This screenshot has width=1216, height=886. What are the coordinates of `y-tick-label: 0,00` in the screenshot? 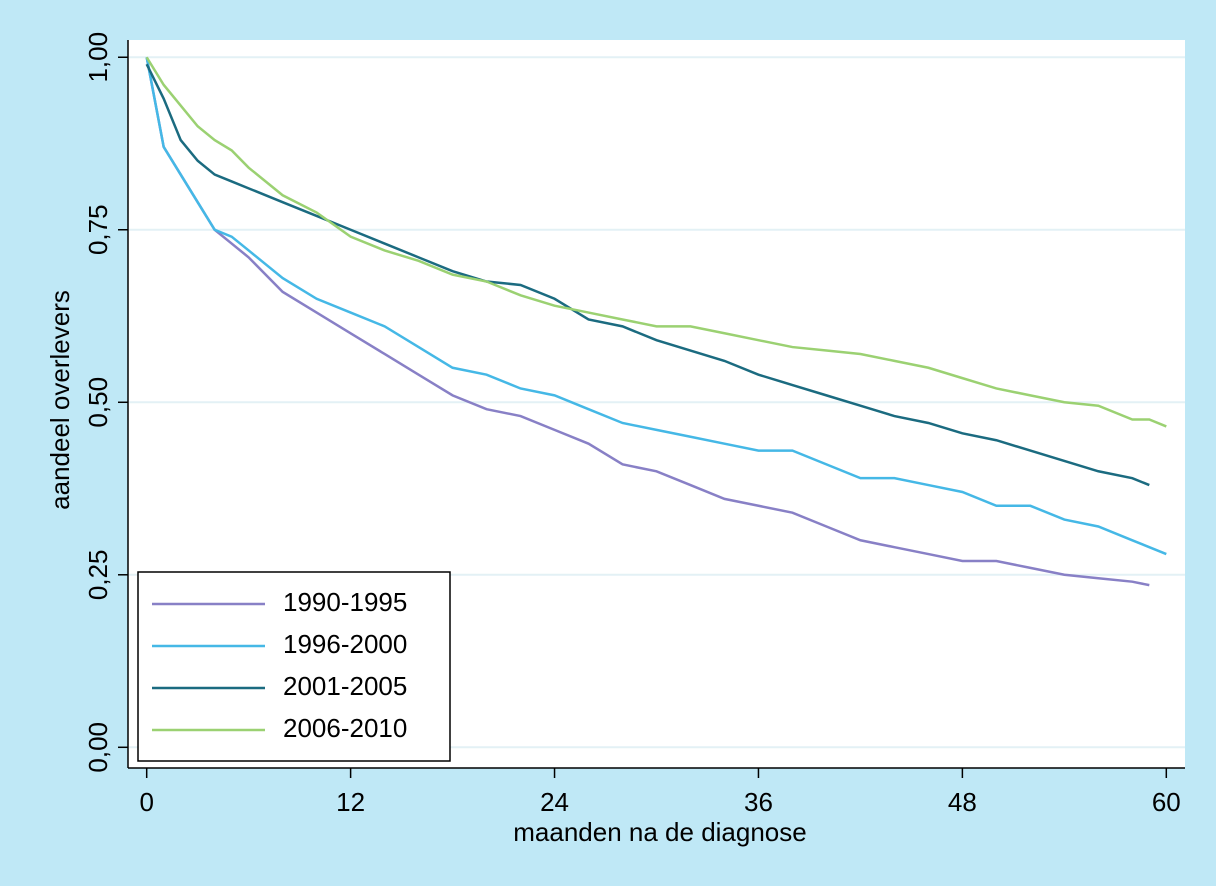 It's located at (98, 747).